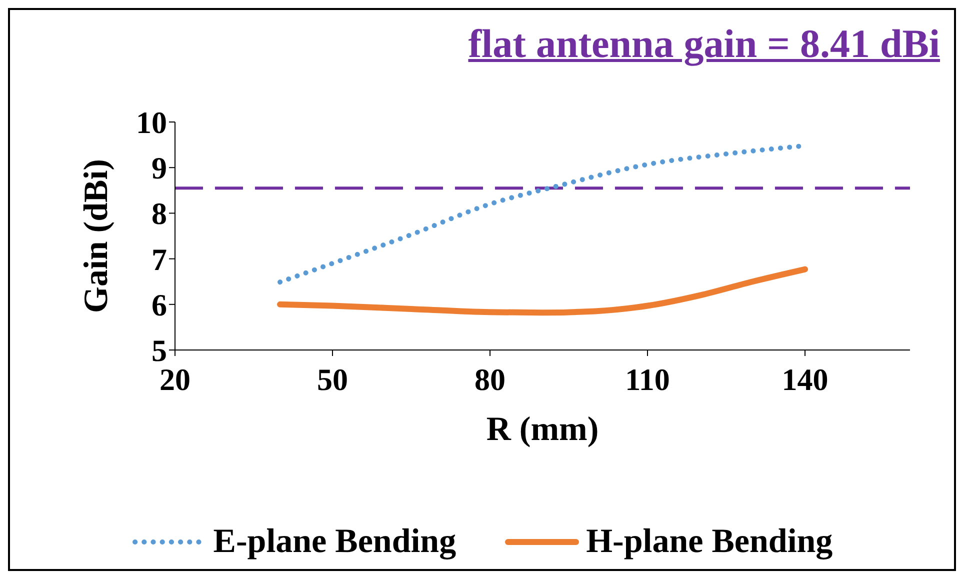 This screenshot has width=964, height=579. What do you see at coordinates (805, 380) in the screenshot?
I see `x-tick-label: 140` at bounding box center [805, 380].